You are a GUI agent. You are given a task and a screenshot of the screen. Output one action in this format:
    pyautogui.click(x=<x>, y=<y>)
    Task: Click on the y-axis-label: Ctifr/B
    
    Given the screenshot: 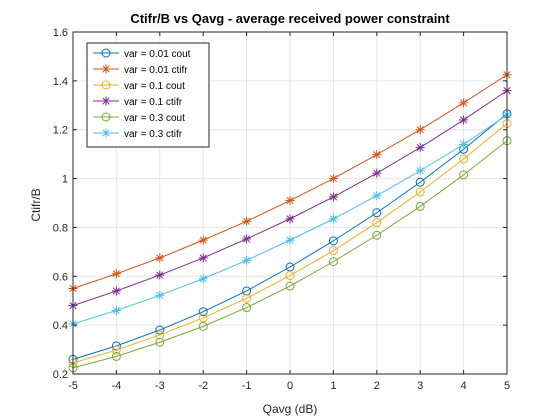 What is the action you would take?
    pyautogui.click(x=36, y=204)
    